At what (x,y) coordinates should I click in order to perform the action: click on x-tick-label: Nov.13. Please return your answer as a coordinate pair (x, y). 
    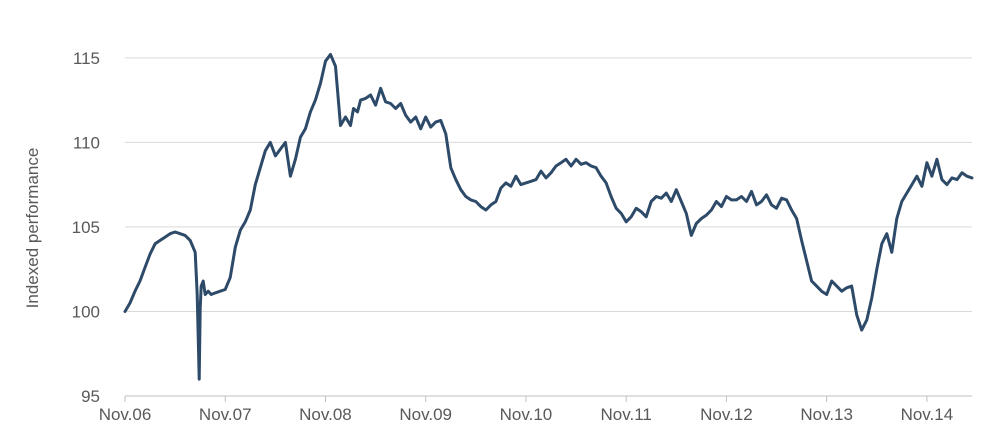
    Looking at the image, I should click on (826, 414).